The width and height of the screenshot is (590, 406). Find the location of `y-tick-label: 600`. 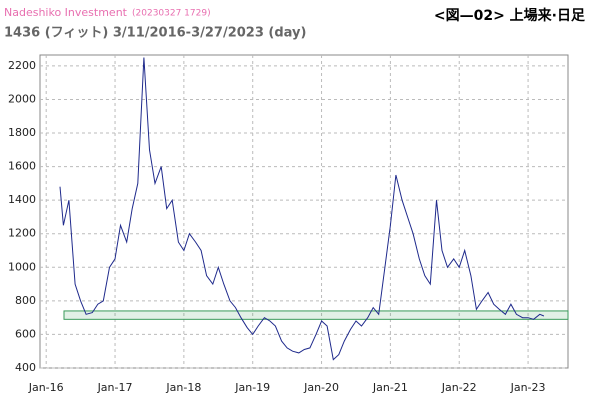

y-tick-label: 600 is located at coordinates (25, 333).